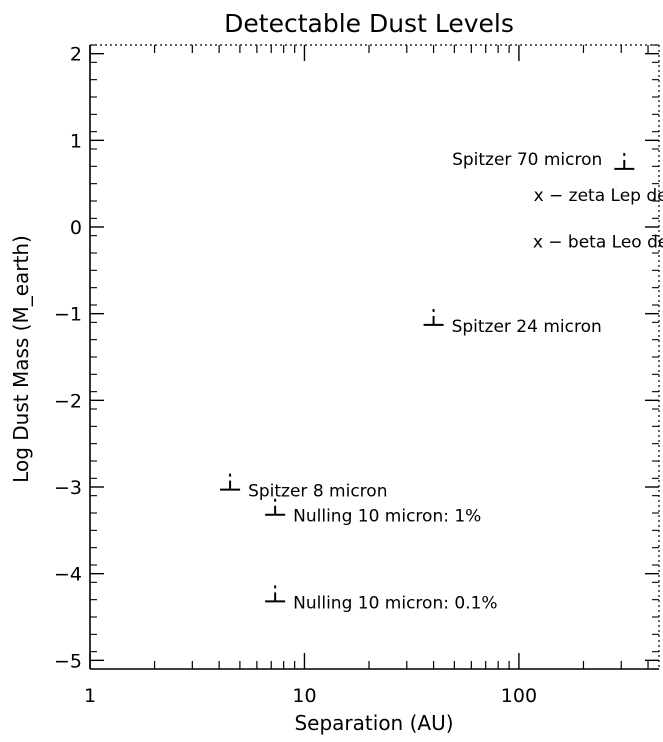 Image resolution: width=663 pixels, height=742 pixels. What do you see at coordinates (598, 243) in the screenshot?
I see `annotation-text: x − beta Leo detection` at bounding box center [598, 243].